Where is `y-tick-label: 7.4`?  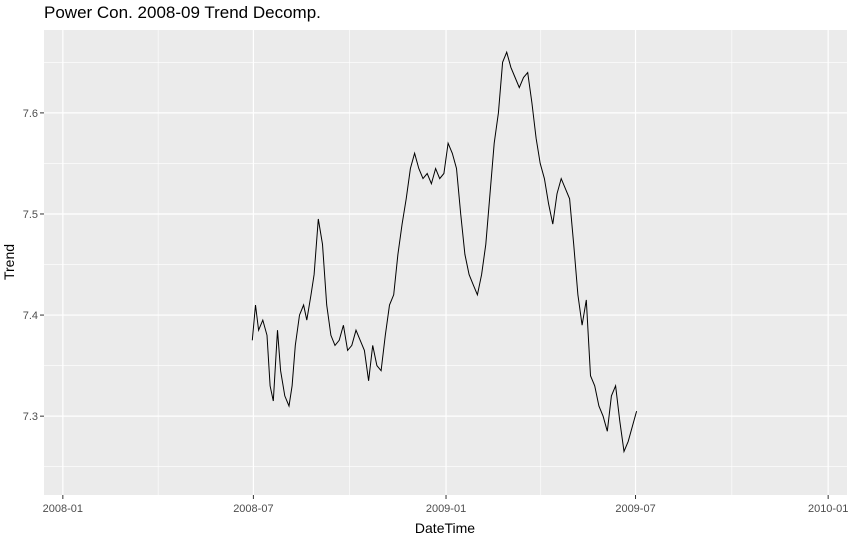
y-tick-label: 7.4 is located at coordinates (30, 316).